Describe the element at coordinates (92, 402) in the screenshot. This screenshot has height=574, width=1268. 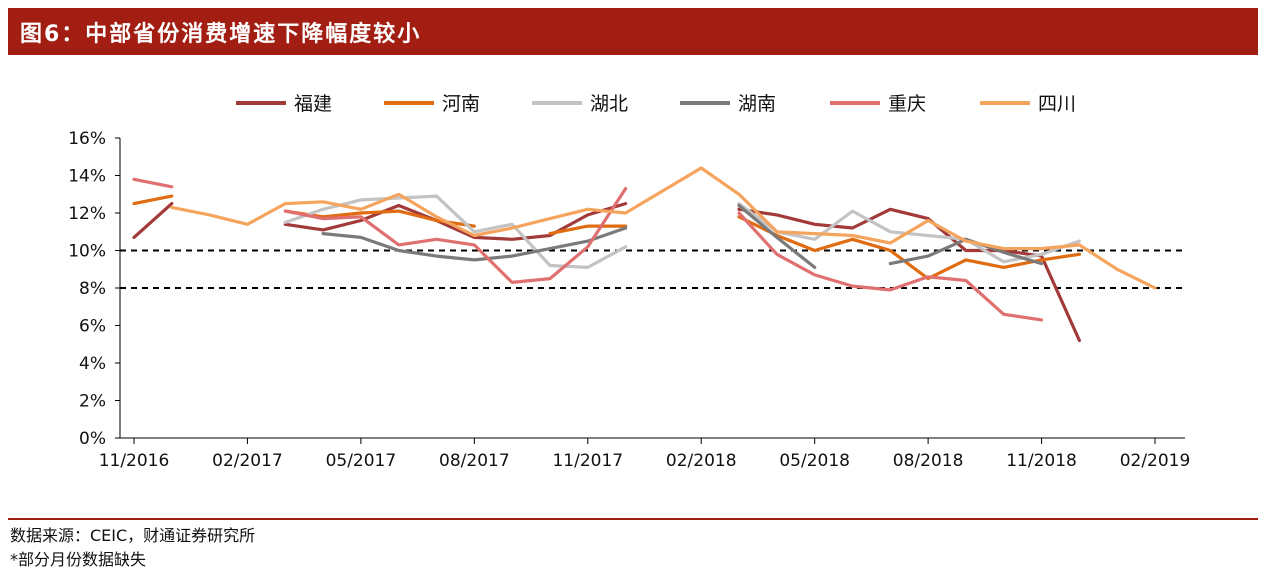
I see `y-tick-label: 2%` at that location.